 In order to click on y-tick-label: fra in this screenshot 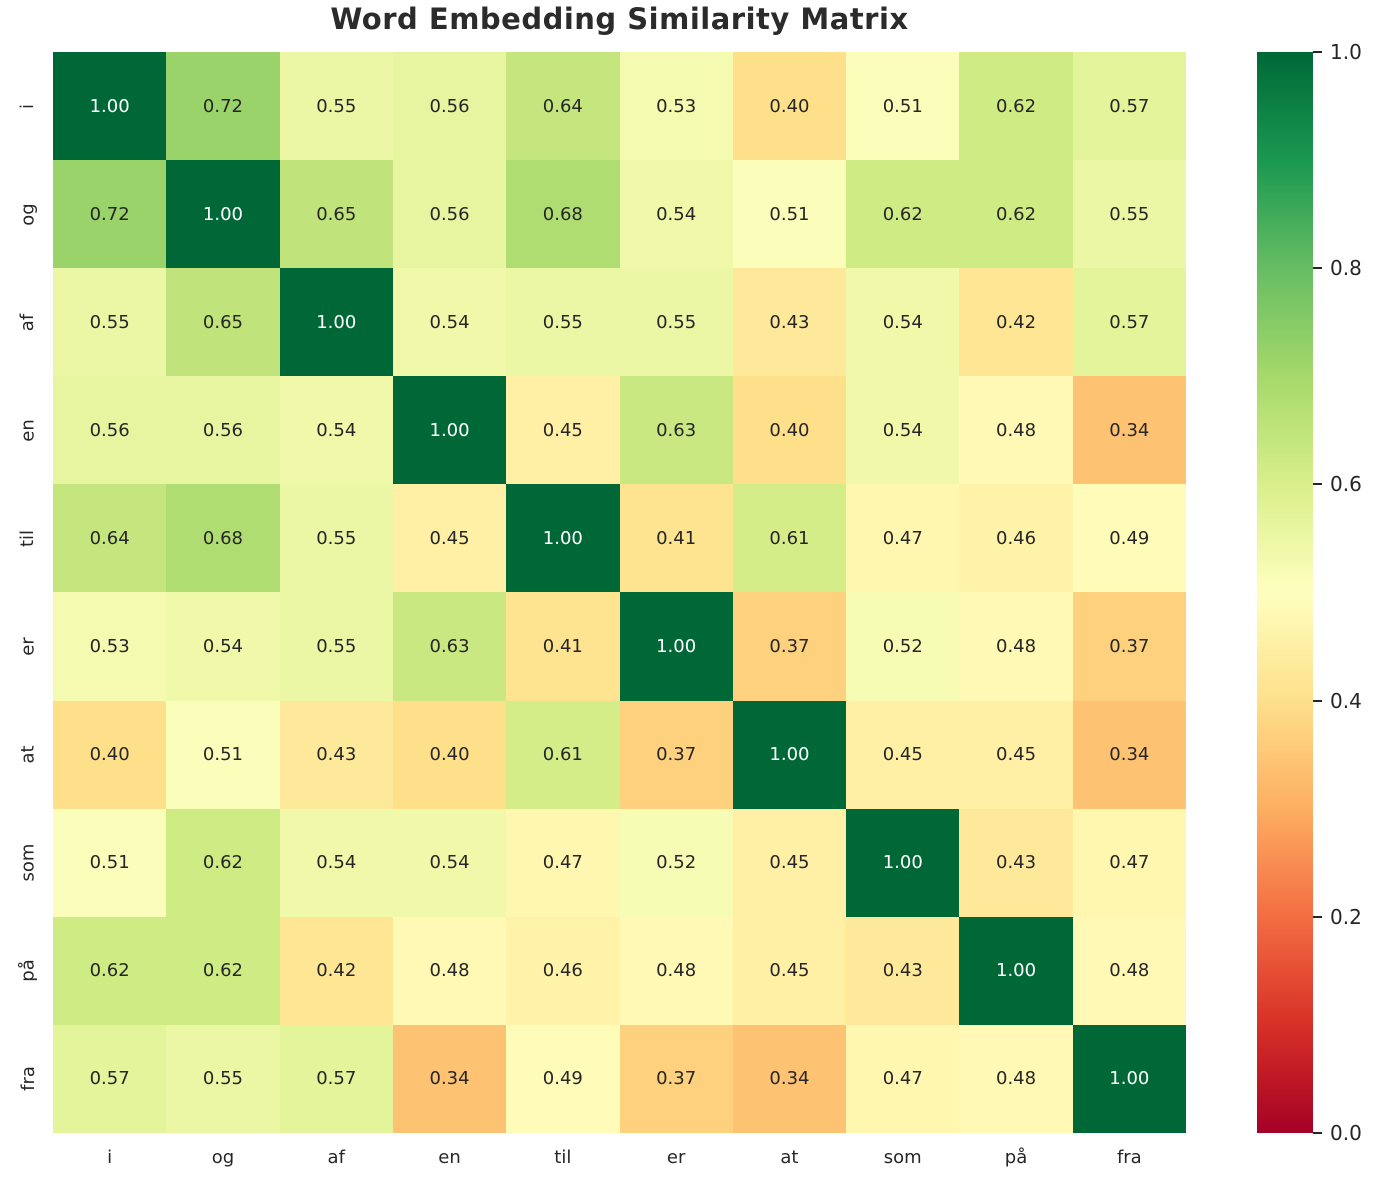, I will do `click(28, 1079)`.